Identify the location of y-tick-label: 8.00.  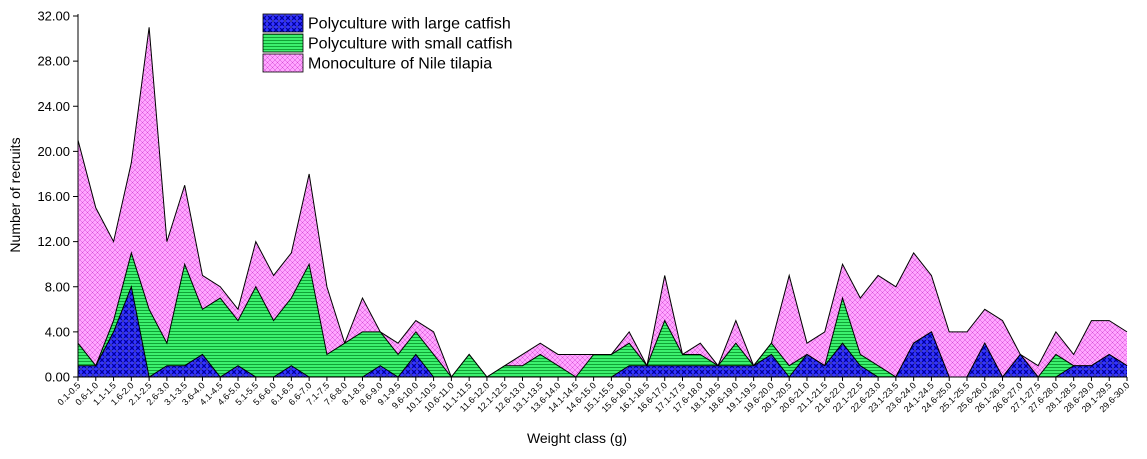
(57, 286).